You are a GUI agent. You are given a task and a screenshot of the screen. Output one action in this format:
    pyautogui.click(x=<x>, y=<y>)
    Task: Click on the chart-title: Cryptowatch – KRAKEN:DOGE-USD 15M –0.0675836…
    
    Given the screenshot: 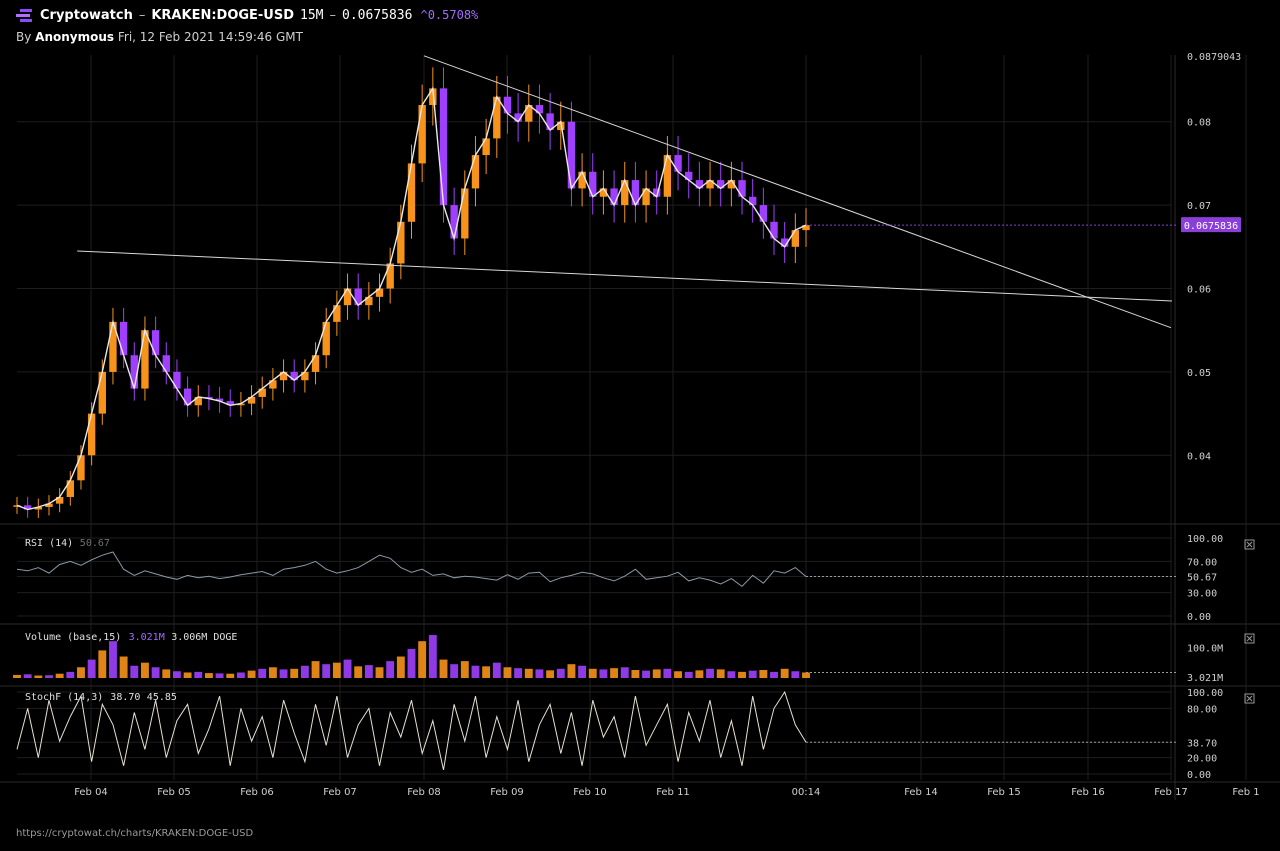 What is the action you would take?
    pyautogui.click(x=259, y=15)
    